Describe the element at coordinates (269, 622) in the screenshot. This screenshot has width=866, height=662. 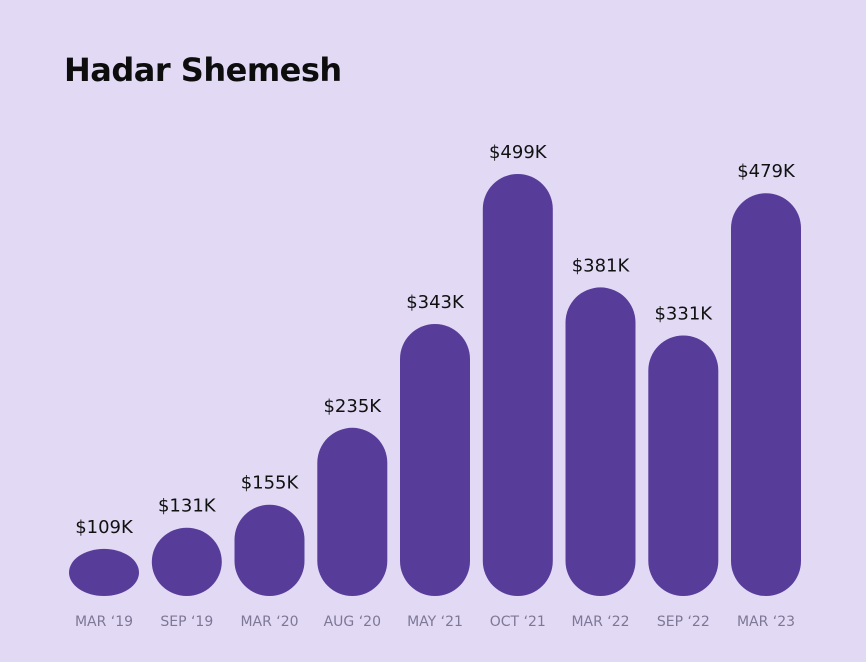
I see `x-tick-label-2: MAR ‘20` at that location.